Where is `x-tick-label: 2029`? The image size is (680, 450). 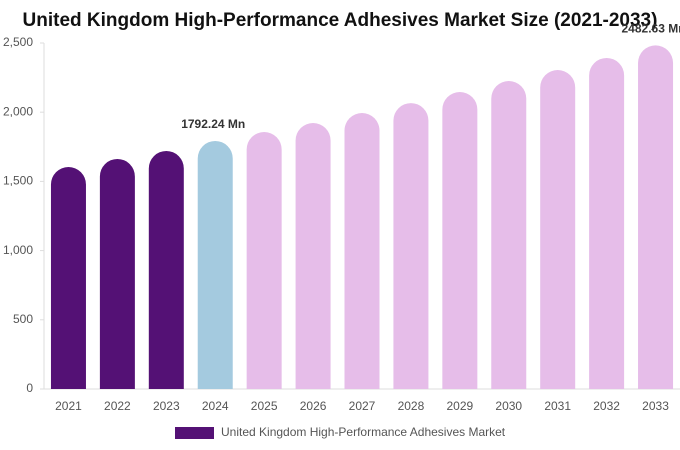 x-tick-label: 2029 is located at coordinates (459, 406).